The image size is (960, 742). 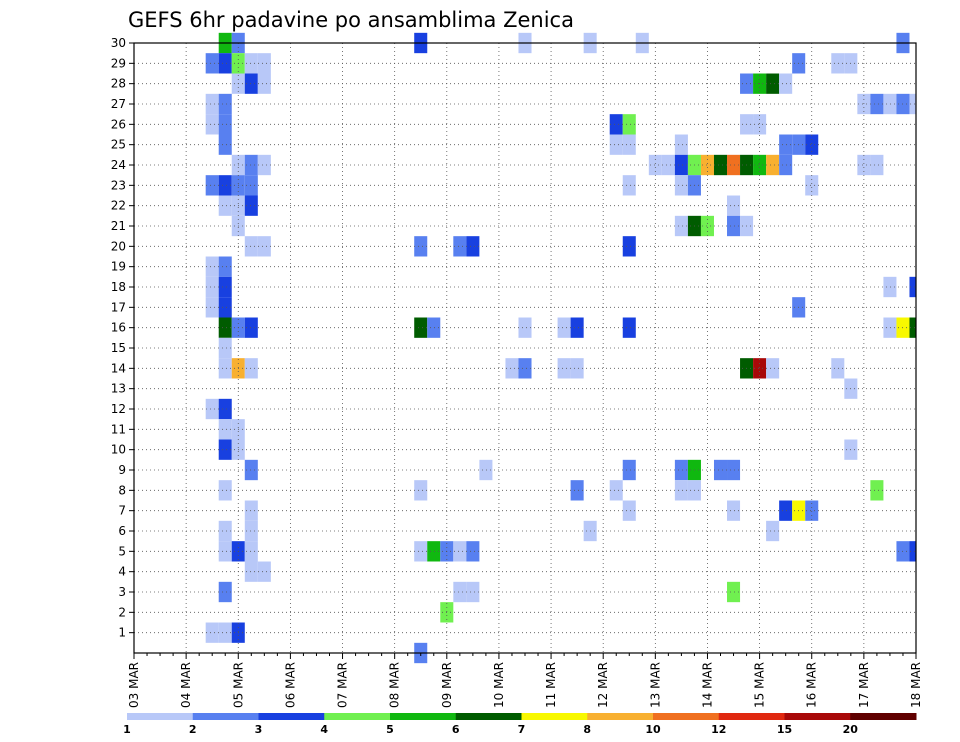 I want to click on y-tick-label: 24, so click(x=118, y=165).